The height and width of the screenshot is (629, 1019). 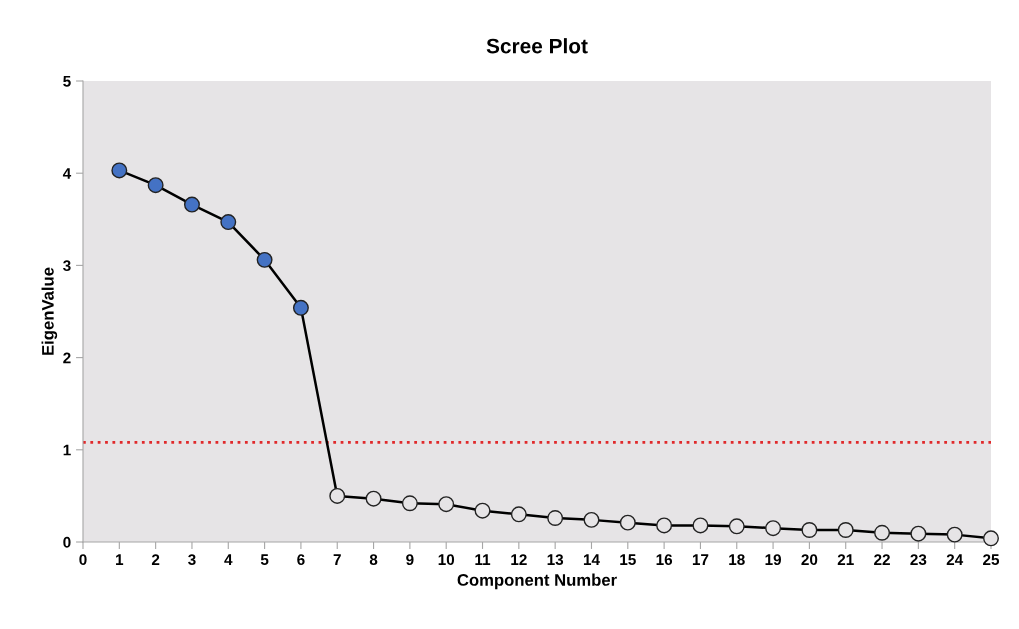 I want to click on y-tick-label: 0, so click(x=67, y=542).